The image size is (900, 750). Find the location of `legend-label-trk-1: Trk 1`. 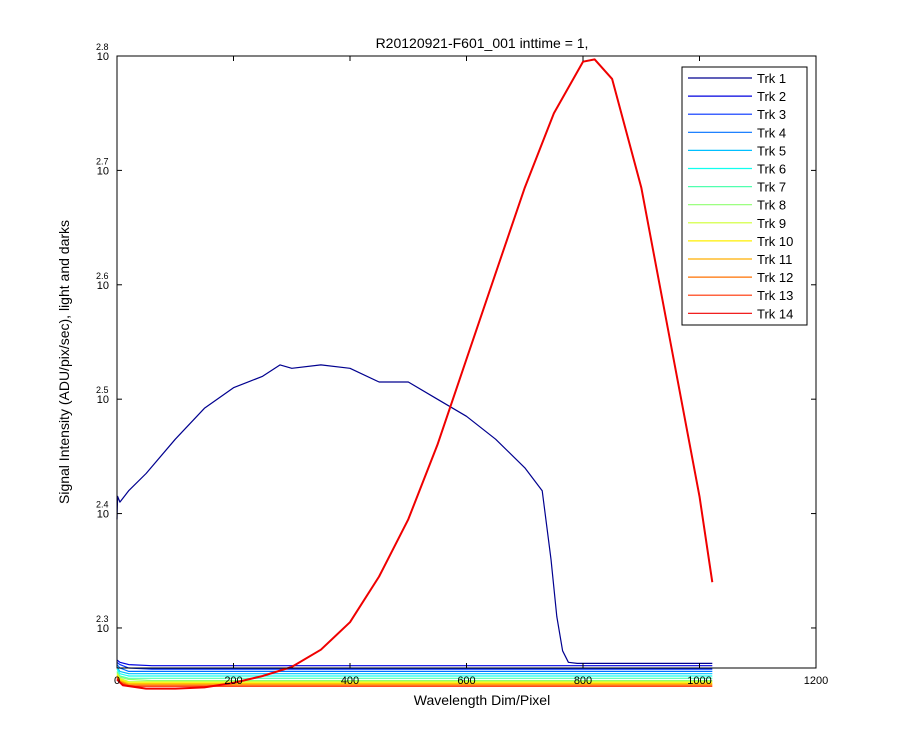

legend-label-trk-1: Trk 1 is located at coordinates (771, 78).